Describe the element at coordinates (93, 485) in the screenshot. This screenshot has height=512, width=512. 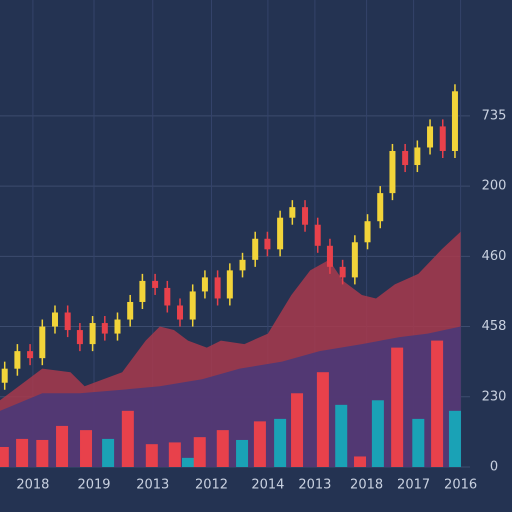
I see `x-tick-label: 2019` at that location.